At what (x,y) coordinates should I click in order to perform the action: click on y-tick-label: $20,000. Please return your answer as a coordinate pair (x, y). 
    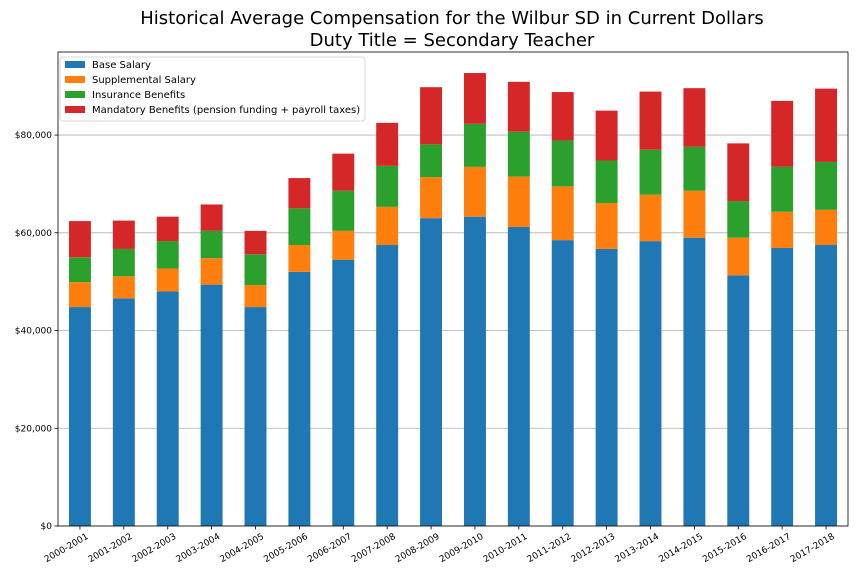
    Looking at the image, I should click on (33, 429).